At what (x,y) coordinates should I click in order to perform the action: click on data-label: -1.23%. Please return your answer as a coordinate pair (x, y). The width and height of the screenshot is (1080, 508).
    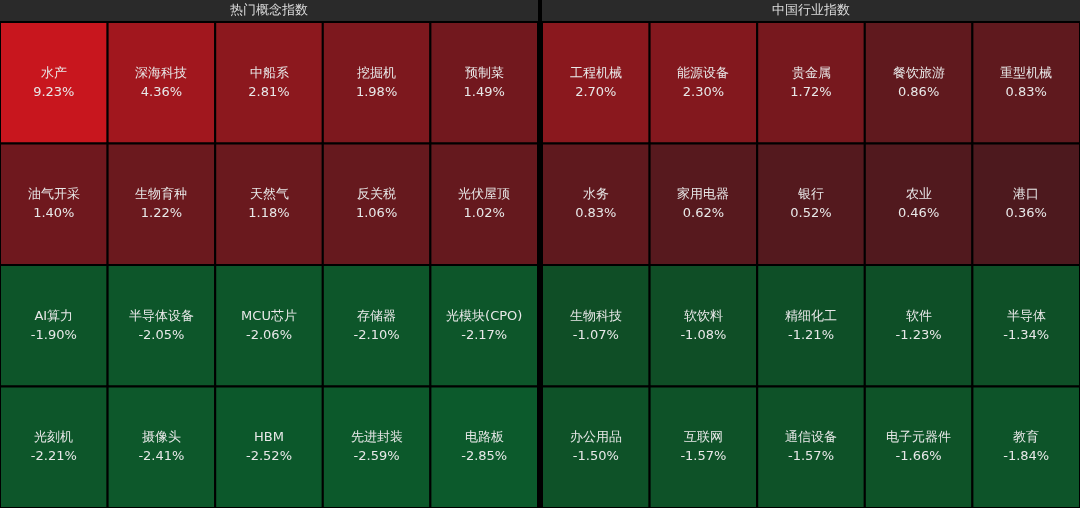
    Looking at the image, I should click on (918, 334).